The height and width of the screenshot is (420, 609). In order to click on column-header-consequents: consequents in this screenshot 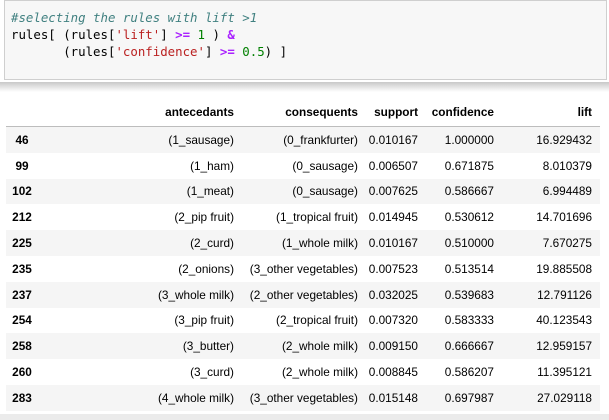, I will do `click(304, 112)`.